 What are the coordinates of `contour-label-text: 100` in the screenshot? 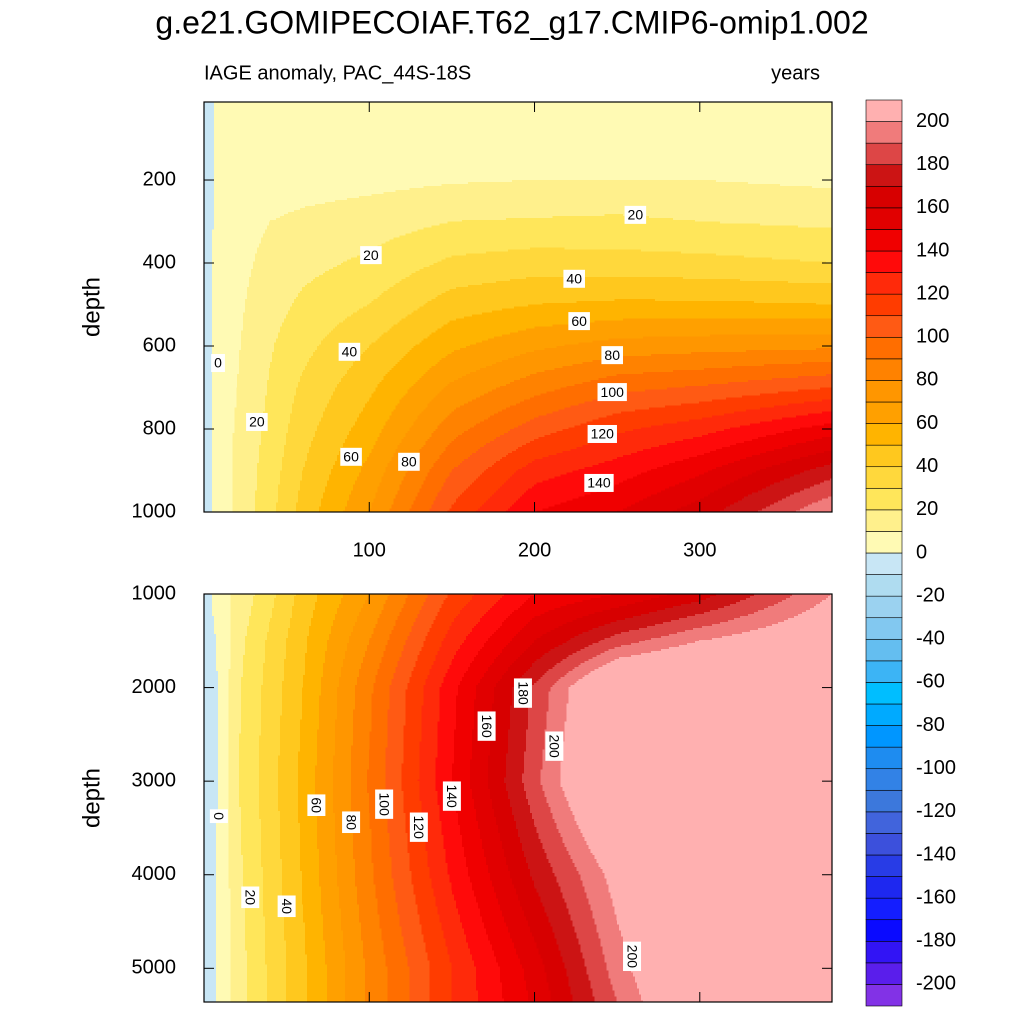 It's located at (613, 392).